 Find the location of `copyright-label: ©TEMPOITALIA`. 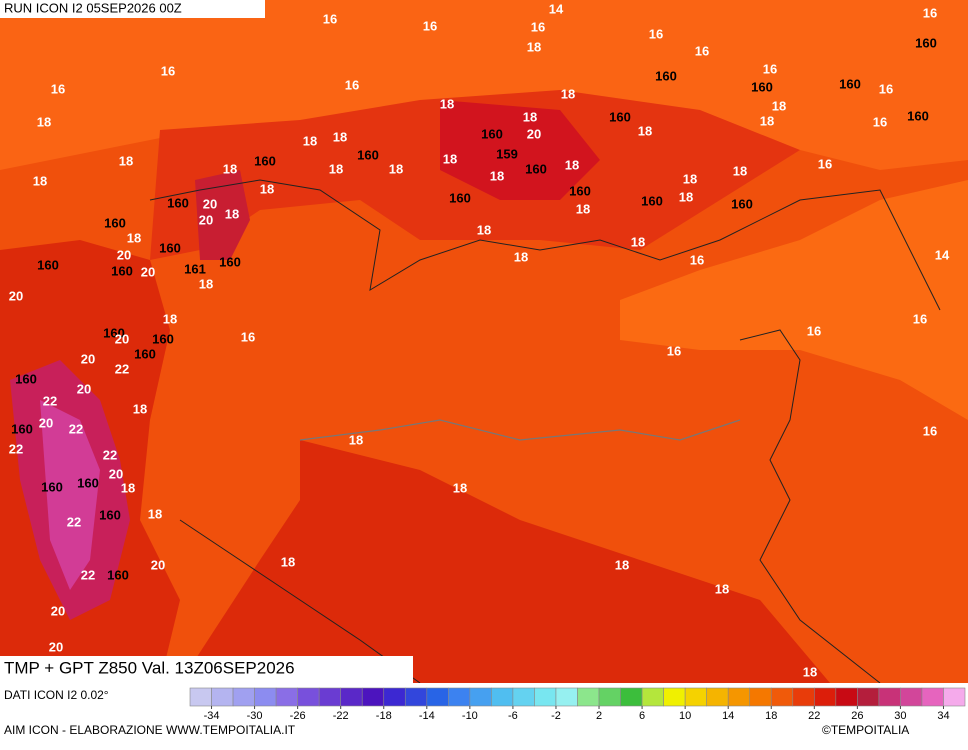

copyright-label: ©TEMPOITALIA is located at coordinates (865, 730).